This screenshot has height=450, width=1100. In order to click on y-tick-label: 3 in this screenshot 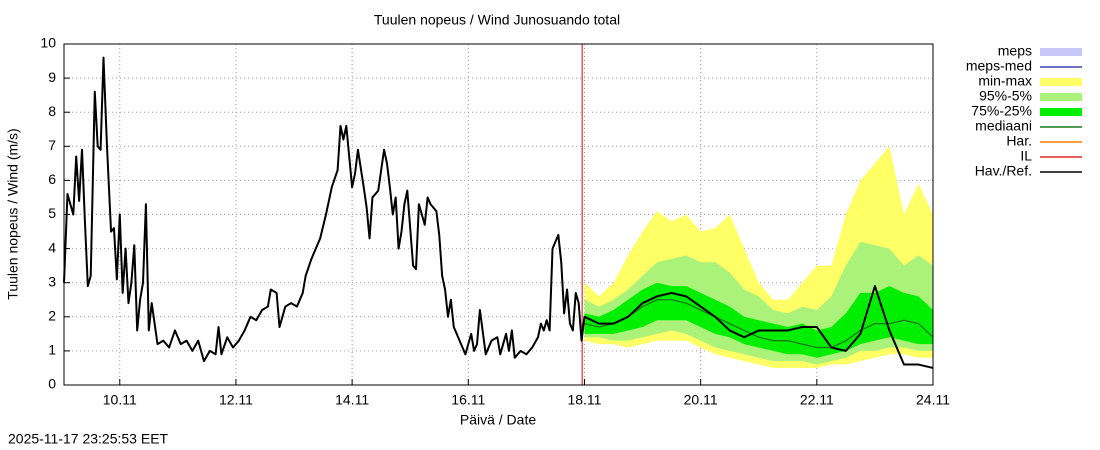, I will do `click(52, 281)`.